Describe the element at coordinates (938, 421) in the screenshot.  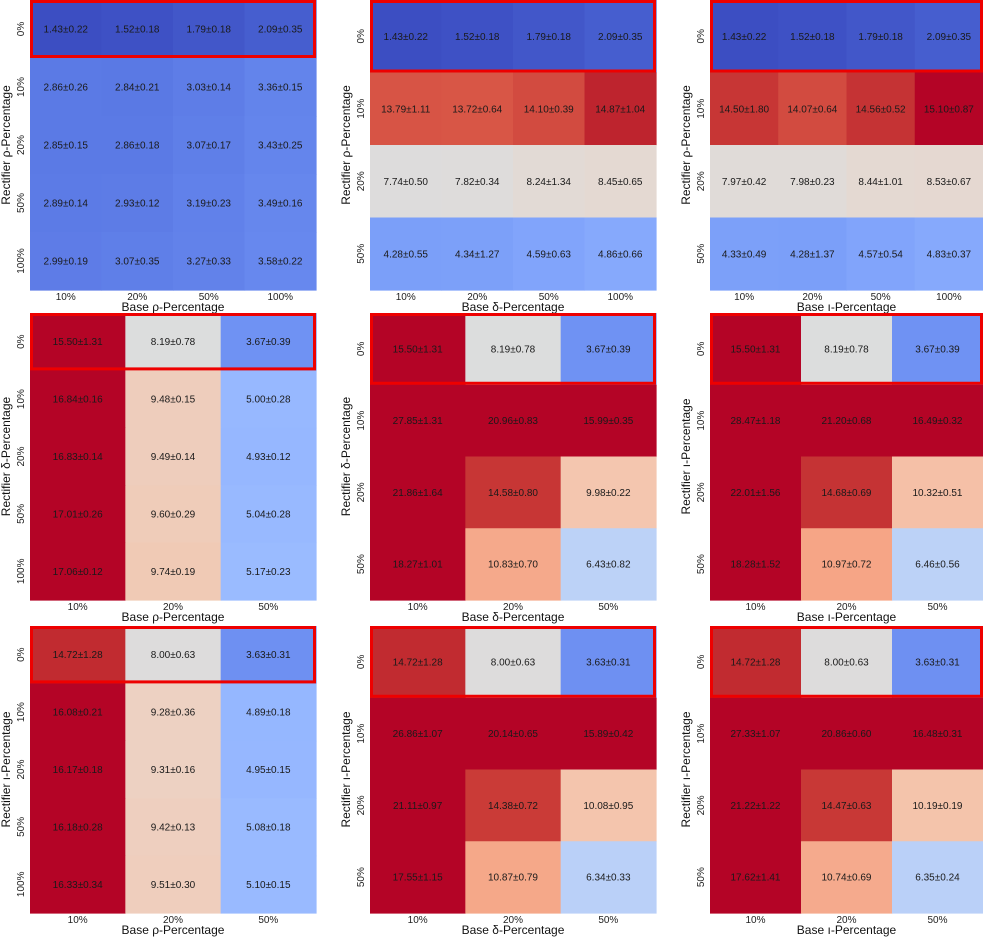
I see `cell-value-label: 16.49±0.32` at that location.